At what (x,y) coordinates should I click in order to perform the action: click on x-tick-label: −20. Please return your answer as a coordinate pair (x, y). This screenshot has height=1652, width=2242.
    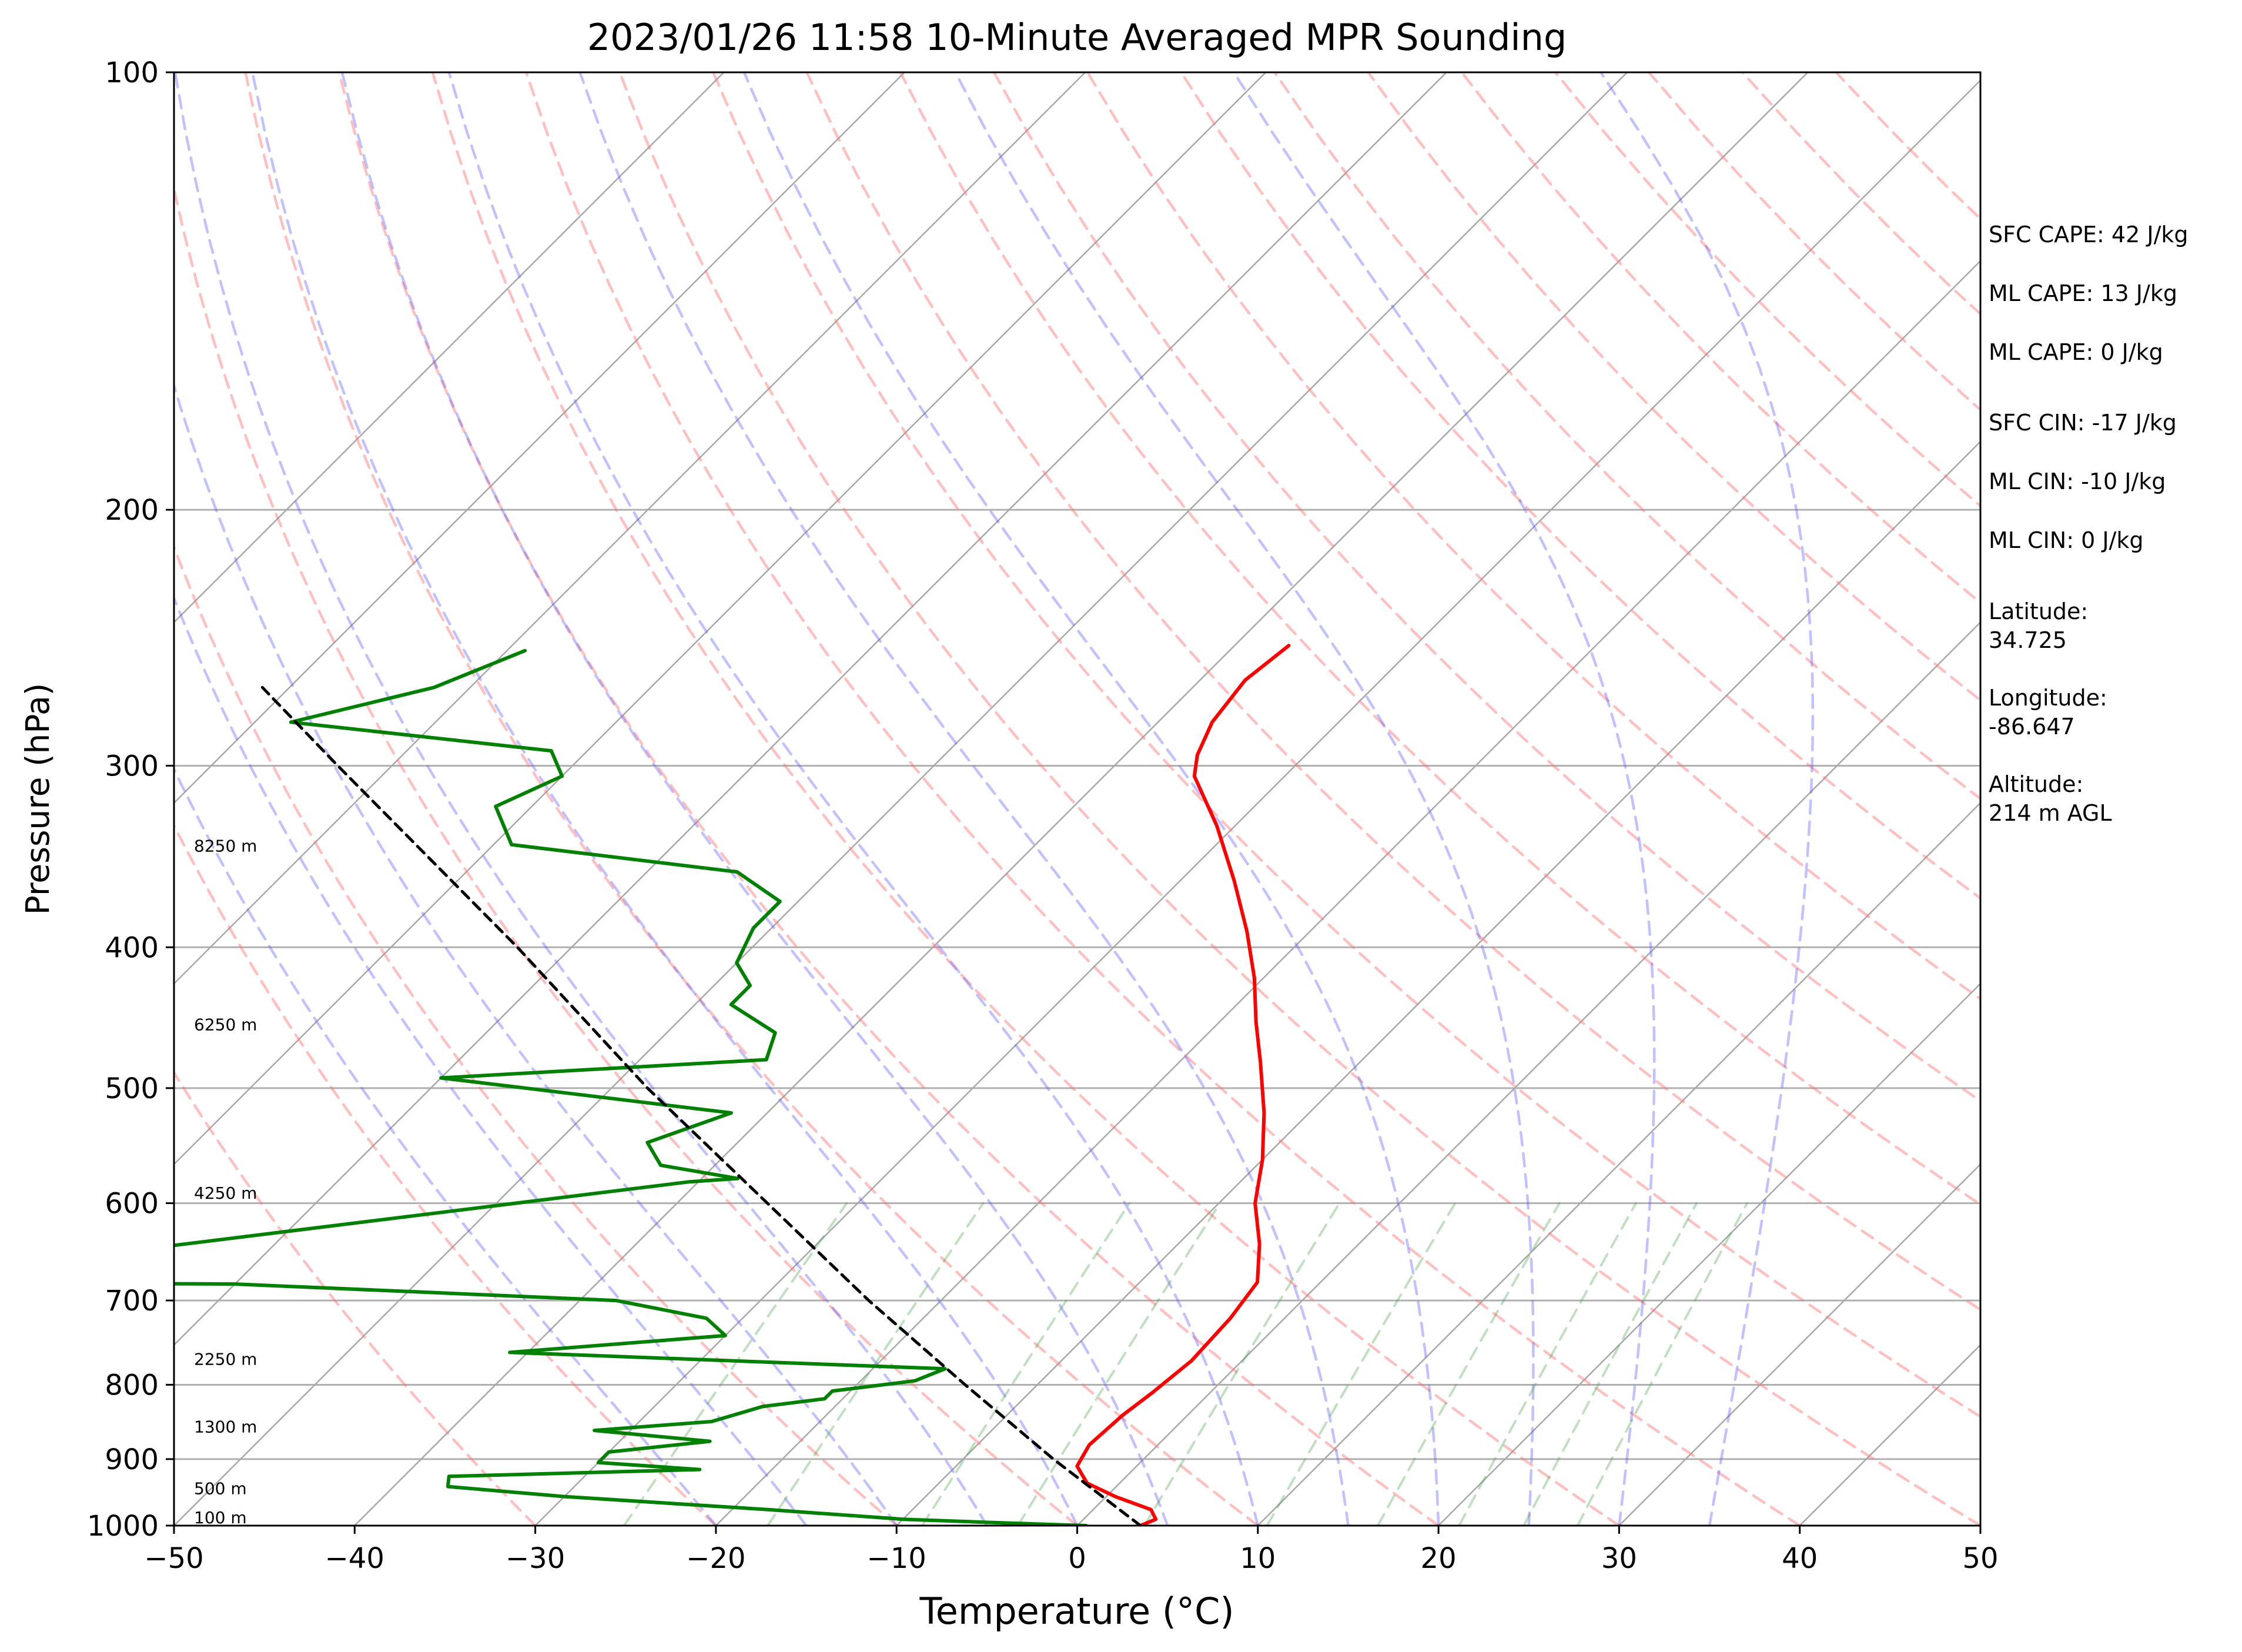
    Looking at the image, I should click on (715, 1559).